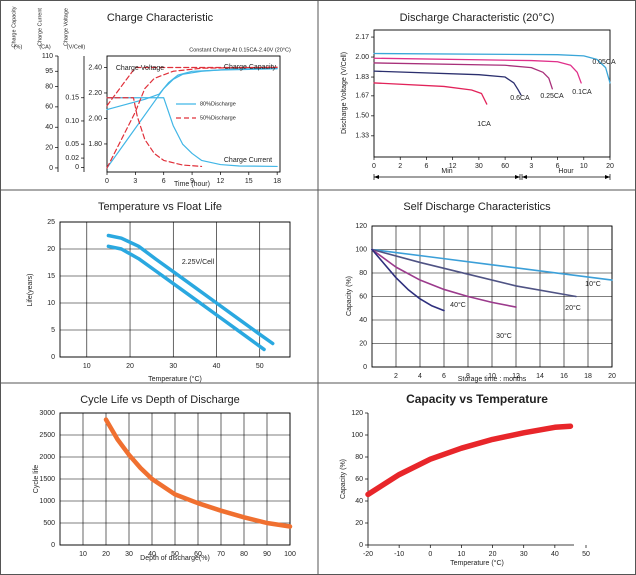 The image size is (636, 575). What do you see at coordinates (344, 93) in the screenshot?
I see `y-axis-label: Discharge Voltage (V/Cell)` at bounding box center [344, 93].